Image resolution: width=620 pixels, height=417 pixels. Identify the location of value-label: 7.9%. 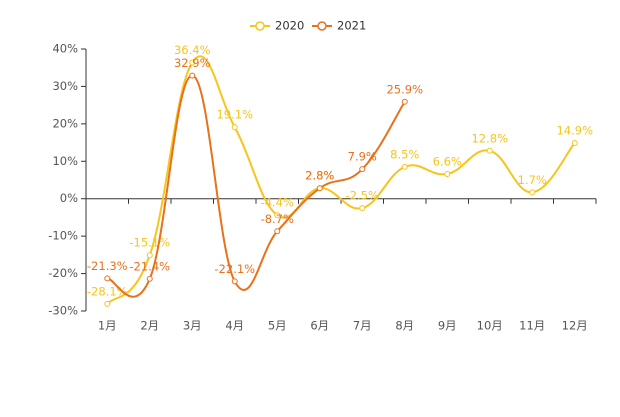
(362, 157).